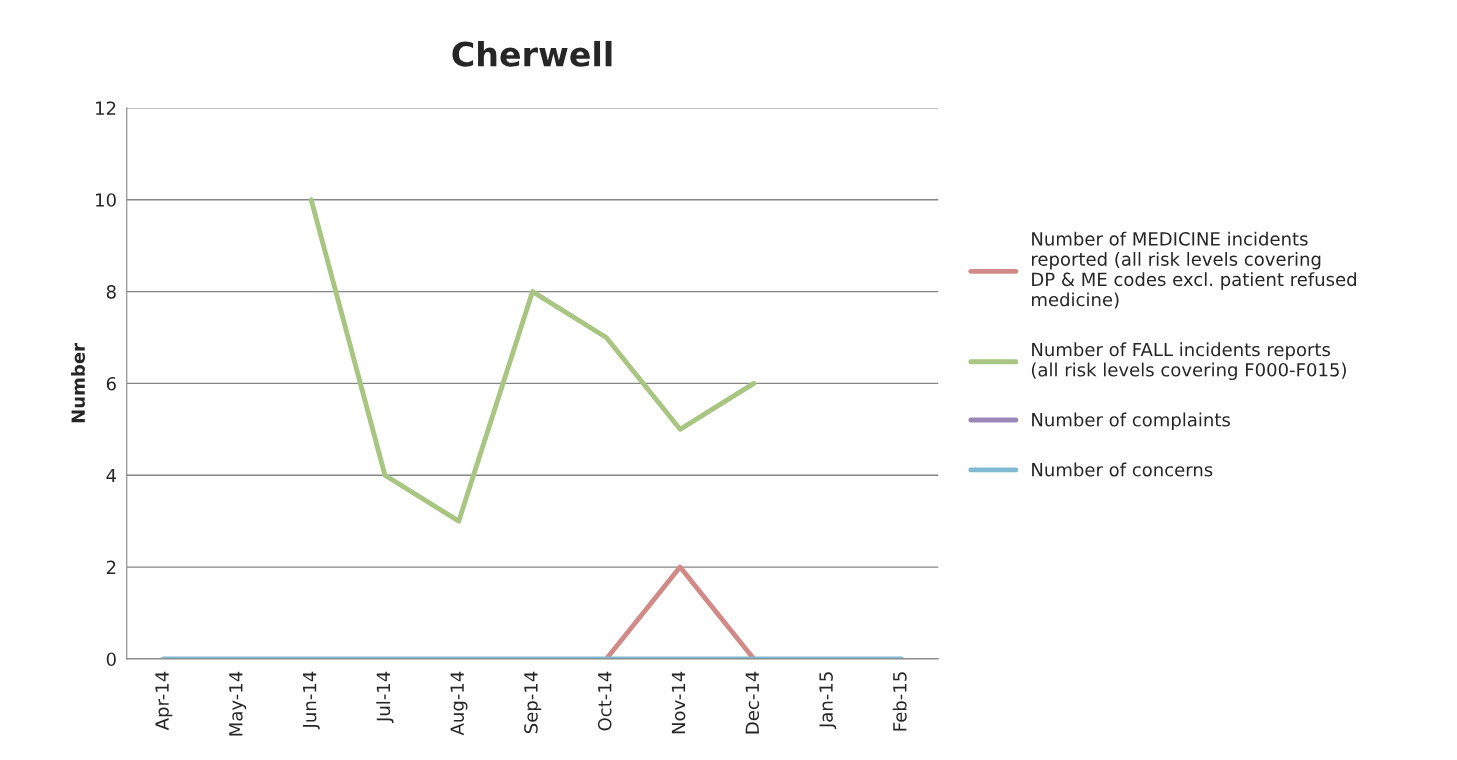  I want to click on y-tick-label: 12, so click(106, 108).